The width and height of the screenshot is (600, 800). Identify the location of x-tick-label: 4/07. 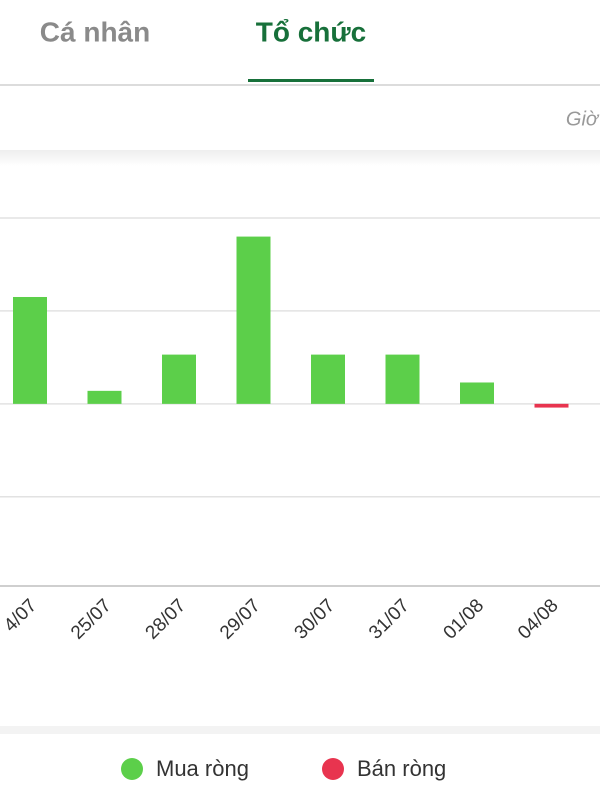
(20, 615).